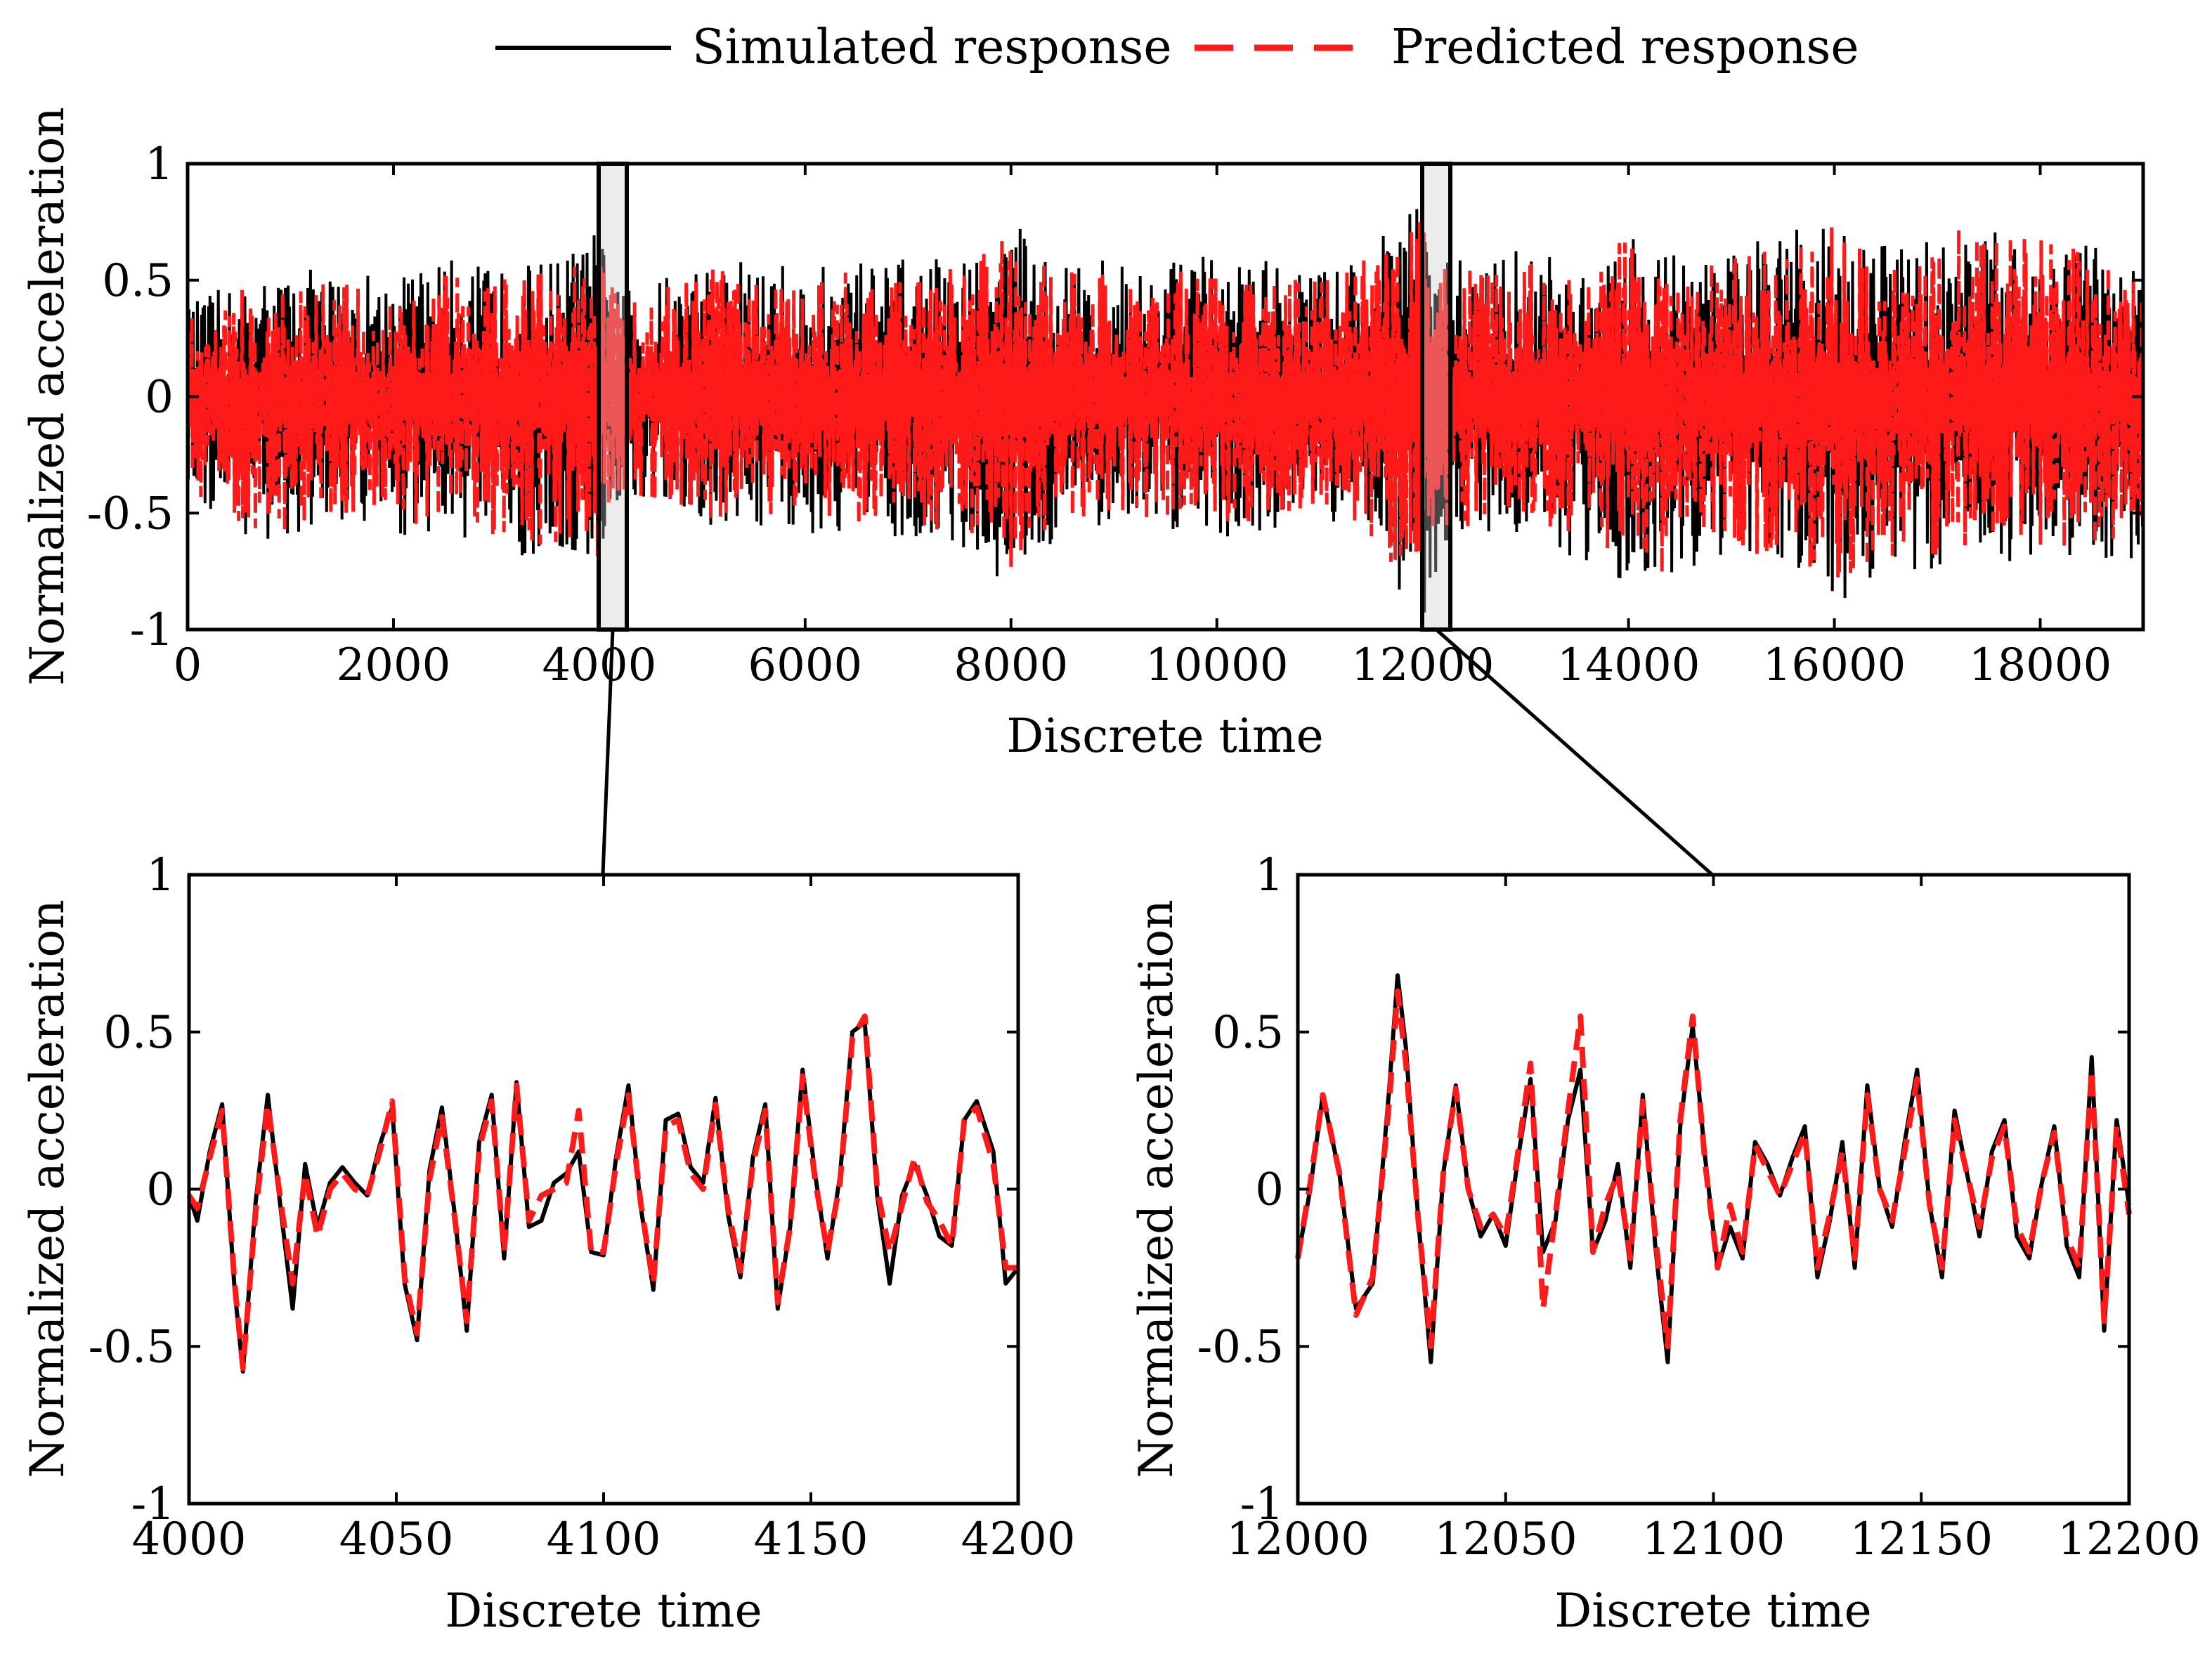 The image size is (2212, 1661). What do you see at coordinates (1011, 665) in the screenshot?
I see `overview-x-tick-label: 8000` at bounding box center [1011, 665].